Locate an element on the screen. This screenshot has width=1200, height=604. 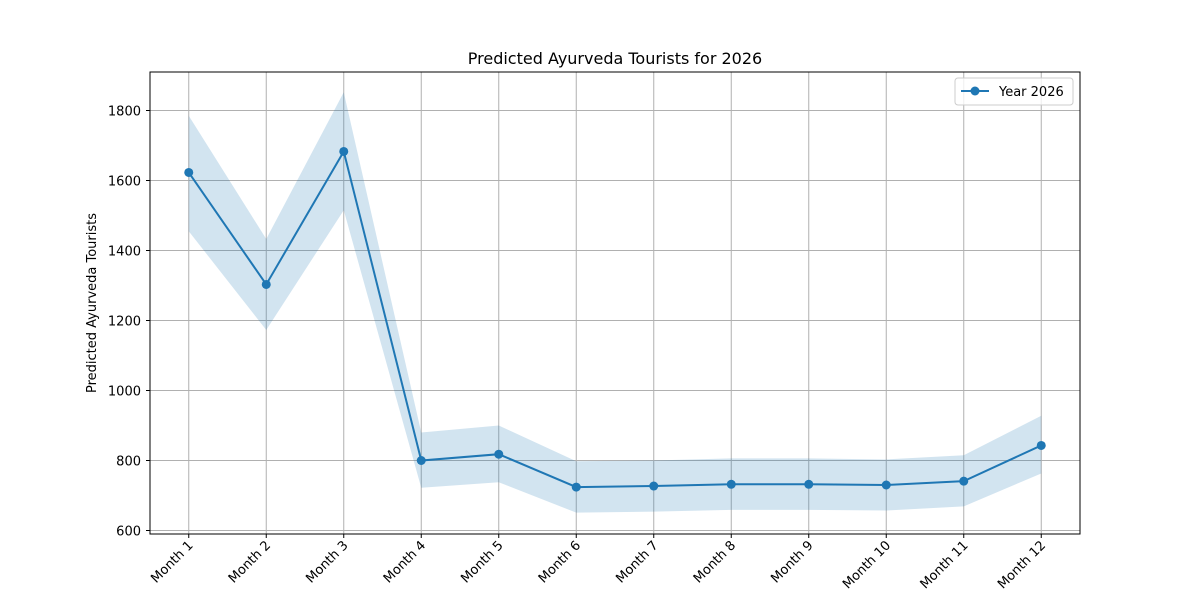
x-tick-label: Month 10 is located at coordinates (867, 565).